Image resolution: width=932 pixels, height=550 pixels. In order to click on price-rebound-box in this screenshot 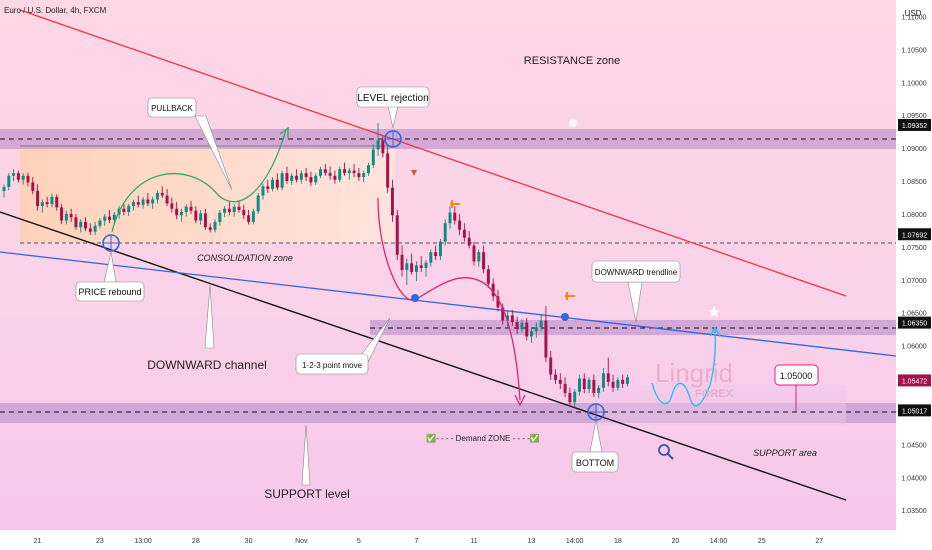, I will do `click(110, 291)`.